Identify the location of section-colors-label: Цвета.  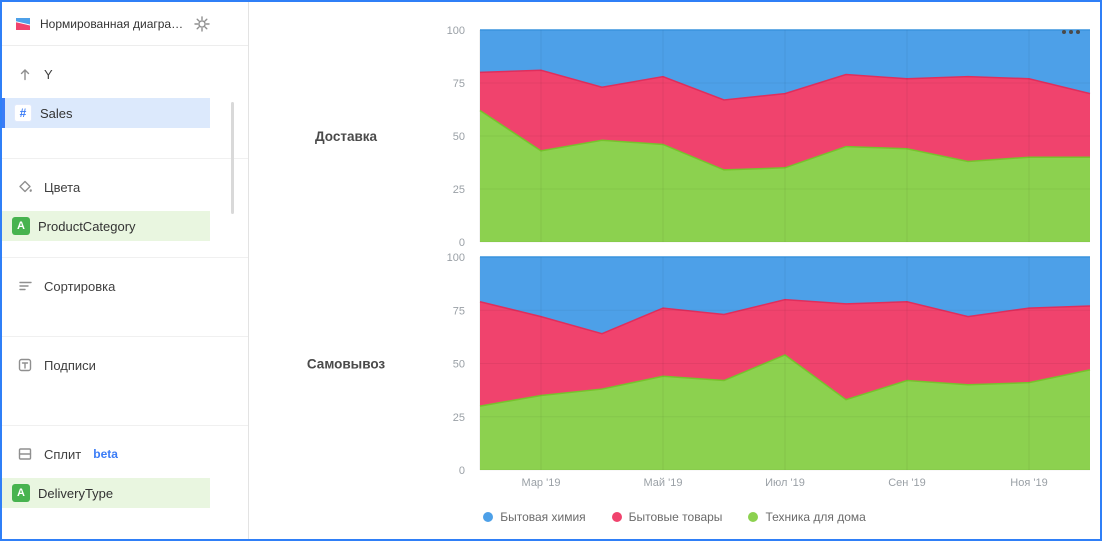
(62, 187).